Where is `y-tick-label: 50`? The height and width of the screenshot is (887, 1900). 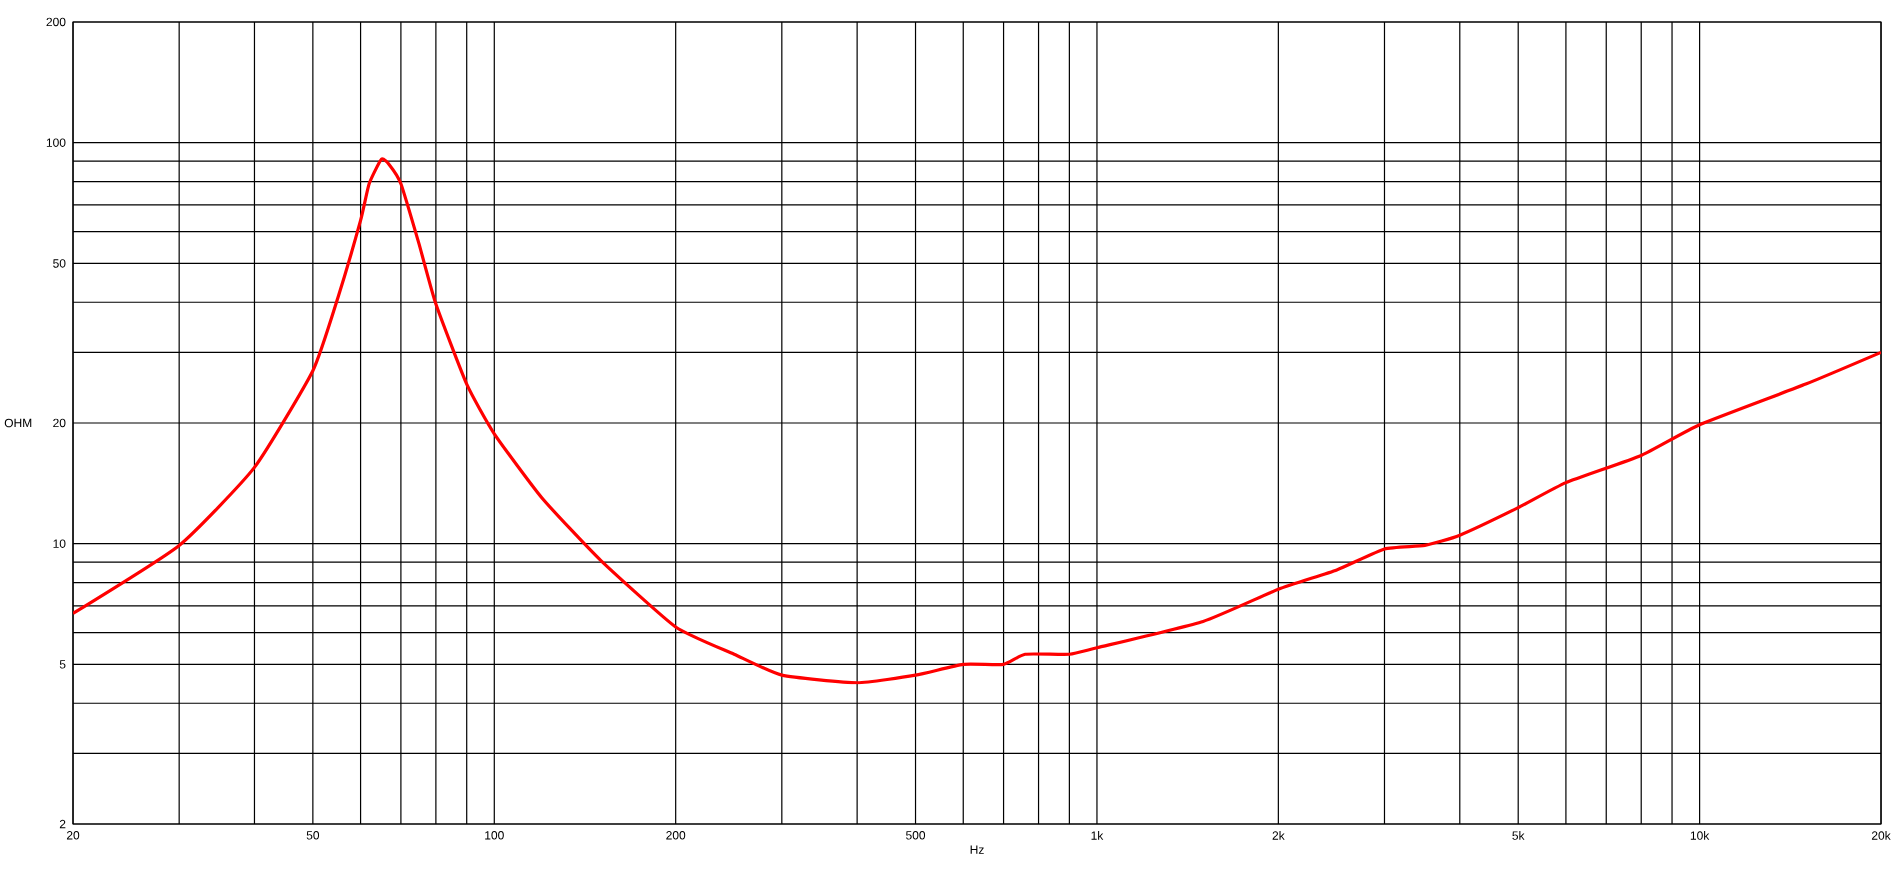 y-tick-label: 50 is located at coordinates (59, 263).